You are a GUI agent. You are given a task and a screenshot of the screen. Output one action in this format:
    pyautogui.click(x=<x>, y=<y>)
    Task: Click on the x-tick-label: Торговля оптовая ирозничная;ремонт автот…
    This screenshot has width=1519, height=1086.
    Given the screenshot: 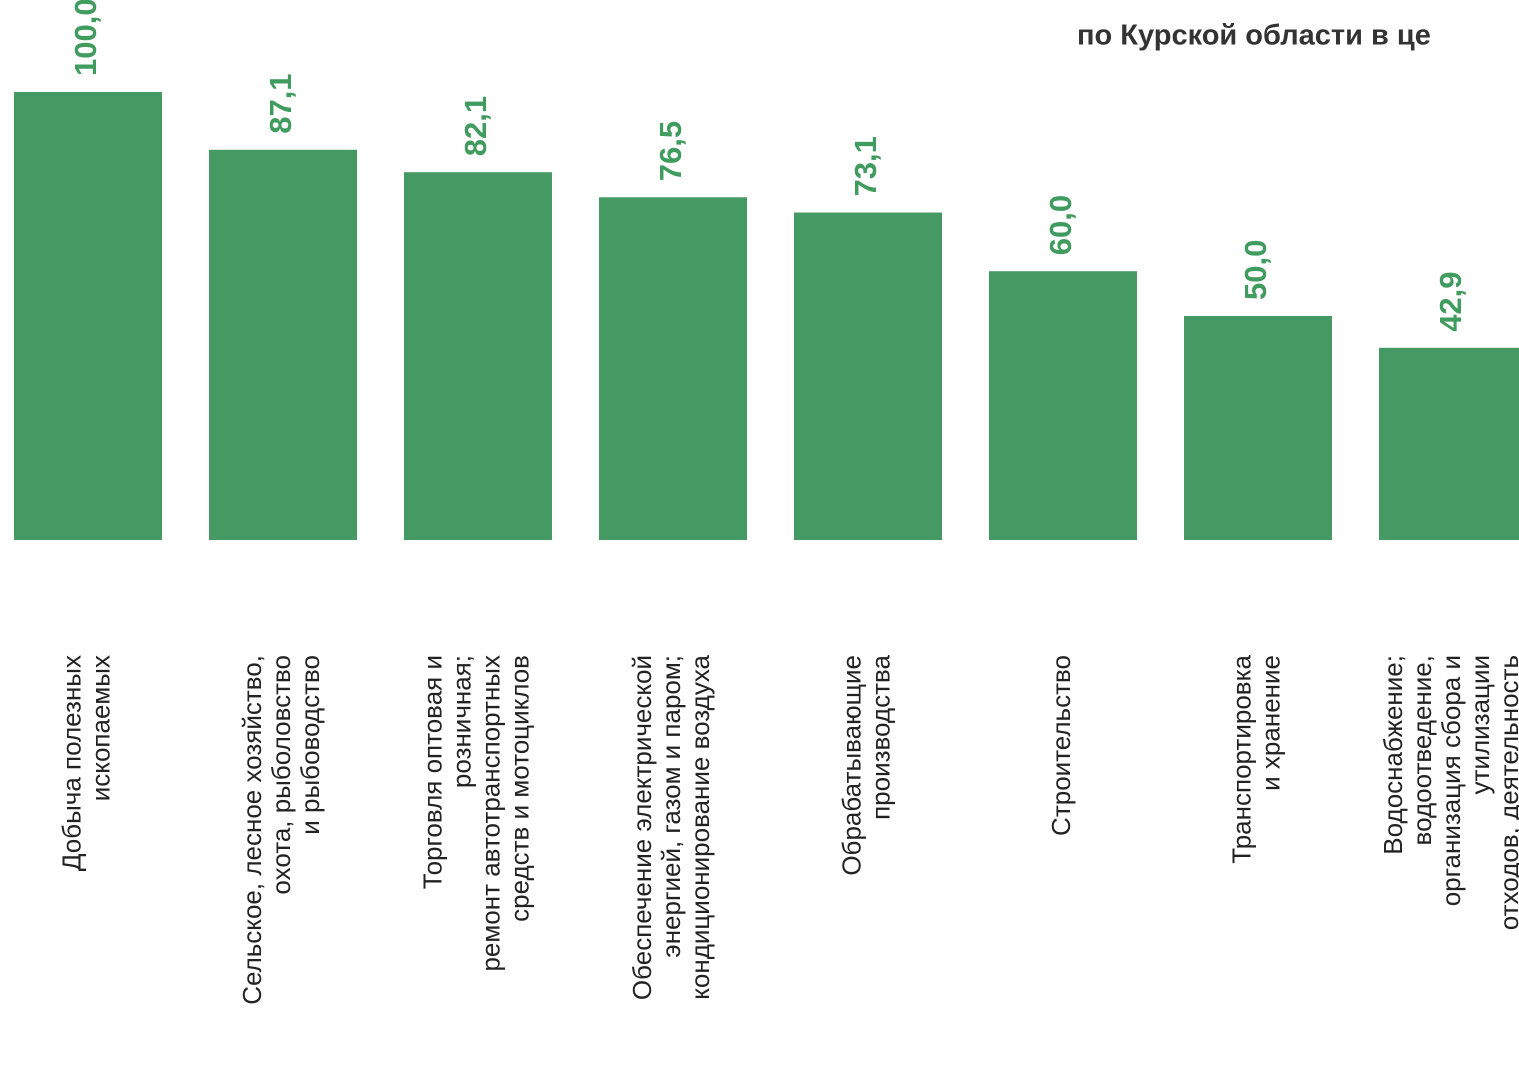 What is the action you would take?
    pyautogui.click(x=475, y=813)
    